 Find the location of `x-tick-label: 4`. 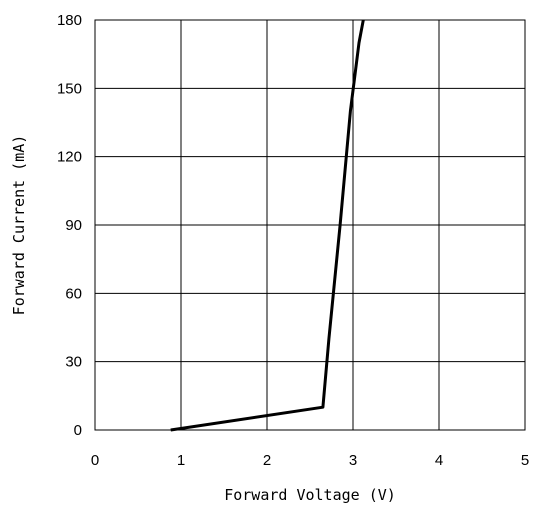

x-tick-label: 4 is located at coordinates (439, 460).